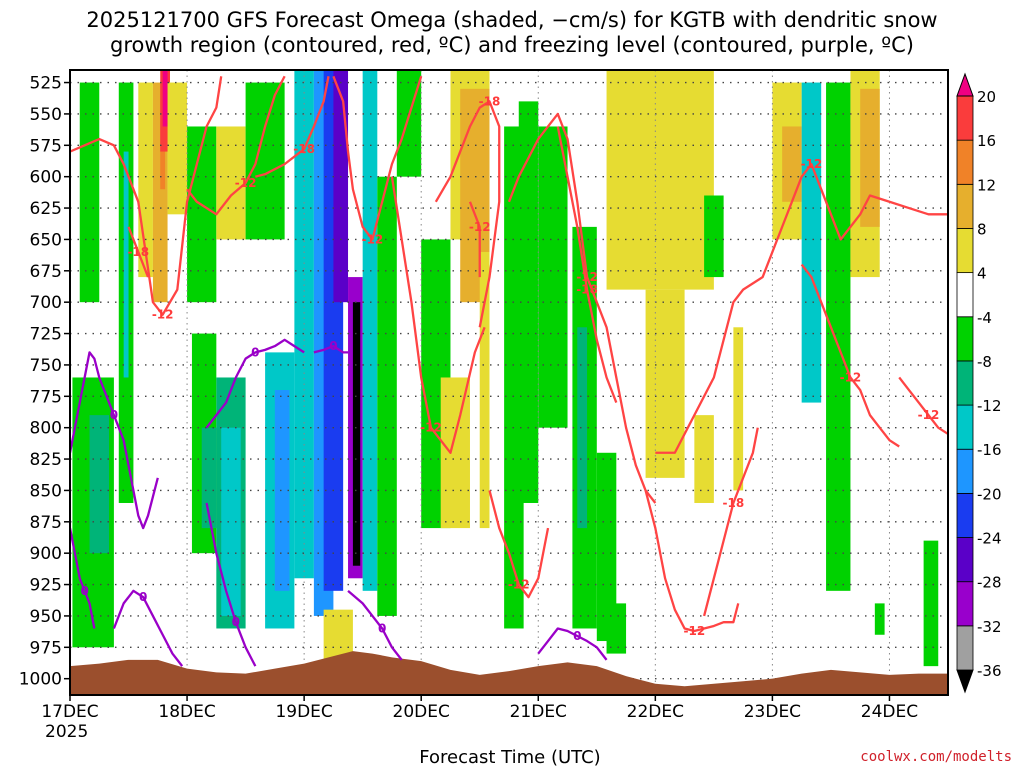 The width and height of the screenshot is (1024, 768). I want to click on credit-label: coolwx.com/modelts, so click(936, 757).